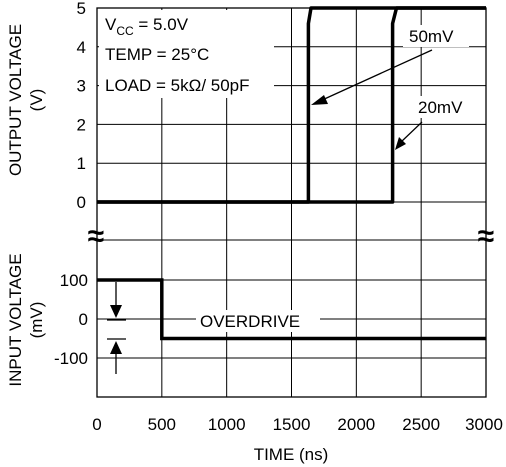 This screenshot has width=506, height=467. What do you see at coordinates (431, 36) in the screenshot?
I see `series-label-50mv: 50mV` at bounding box center [431, 36].